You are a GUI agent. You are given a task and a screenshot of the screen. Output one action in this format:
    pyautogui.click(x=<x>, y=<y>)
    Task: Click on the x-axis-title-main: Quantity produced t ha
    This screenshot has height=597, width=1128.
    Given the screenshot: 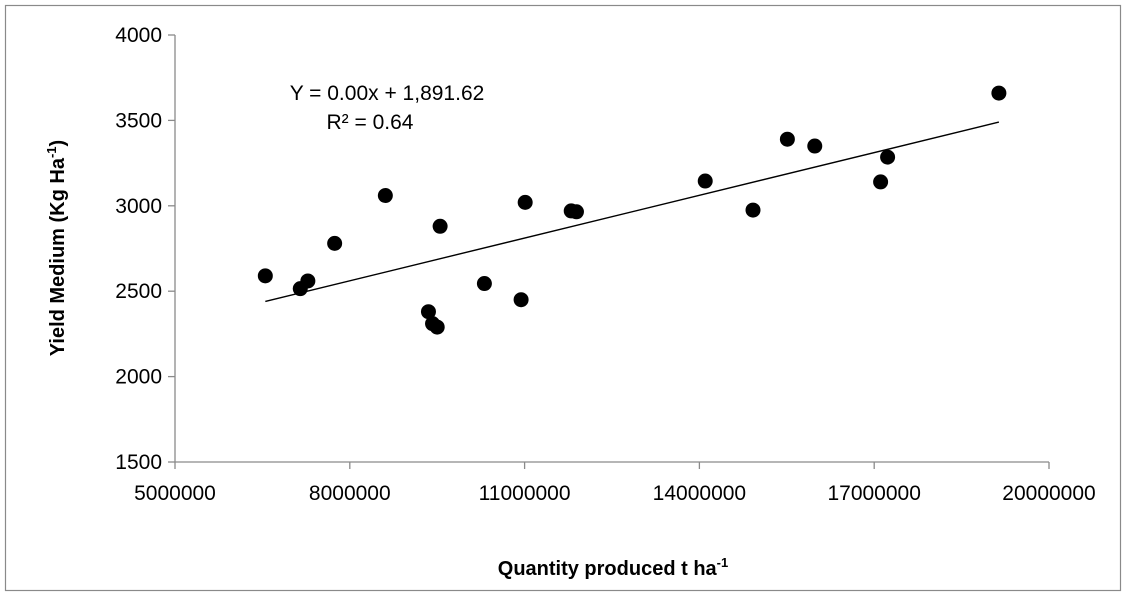 What is the action you would take?
    pyautogui.click(x=608, y=569)
    